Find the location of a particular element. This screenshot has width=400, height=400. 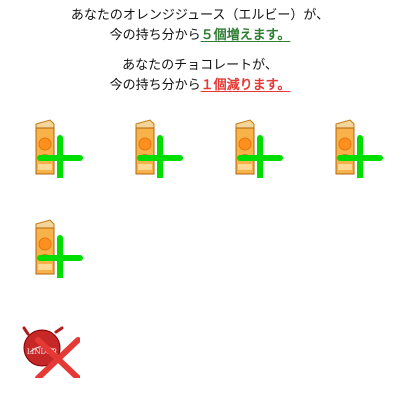

chocolate-change-amount: １個減ります。 is located at coordinates (245, 85).